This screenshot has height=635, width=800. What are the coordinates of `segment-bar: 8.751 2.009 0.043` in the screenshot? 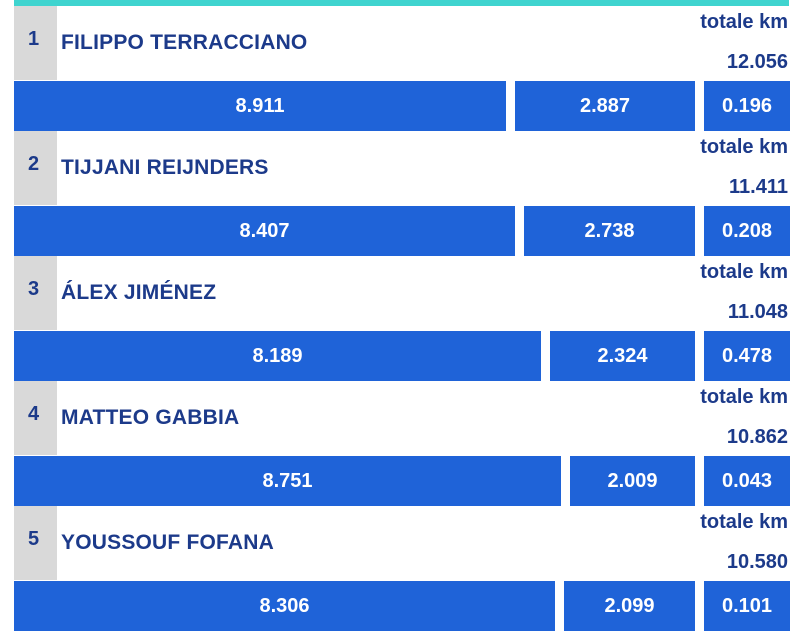 It's located at (402, 481).